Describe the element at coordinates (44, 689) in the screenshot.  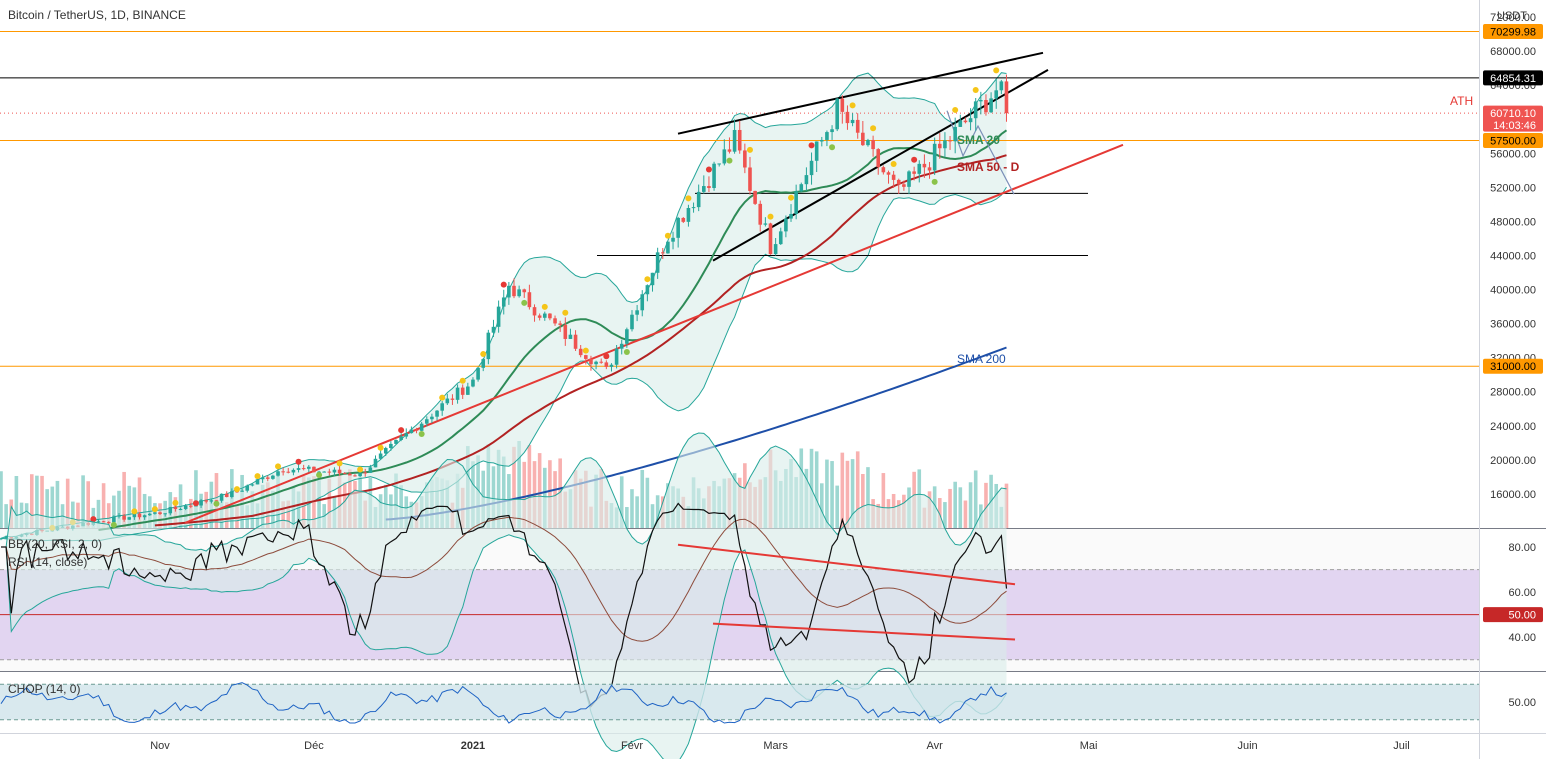
I see `chop-label: CHOP (14, 0)` at that location.